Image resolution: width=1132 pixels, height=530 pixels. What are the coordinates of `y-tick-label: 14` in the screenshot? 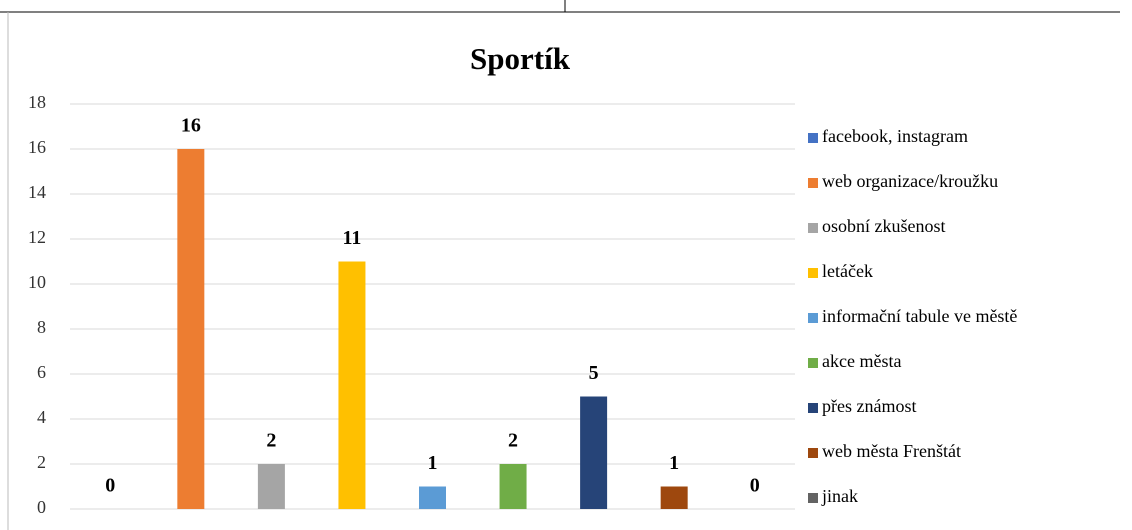 It's located at (37, 192).